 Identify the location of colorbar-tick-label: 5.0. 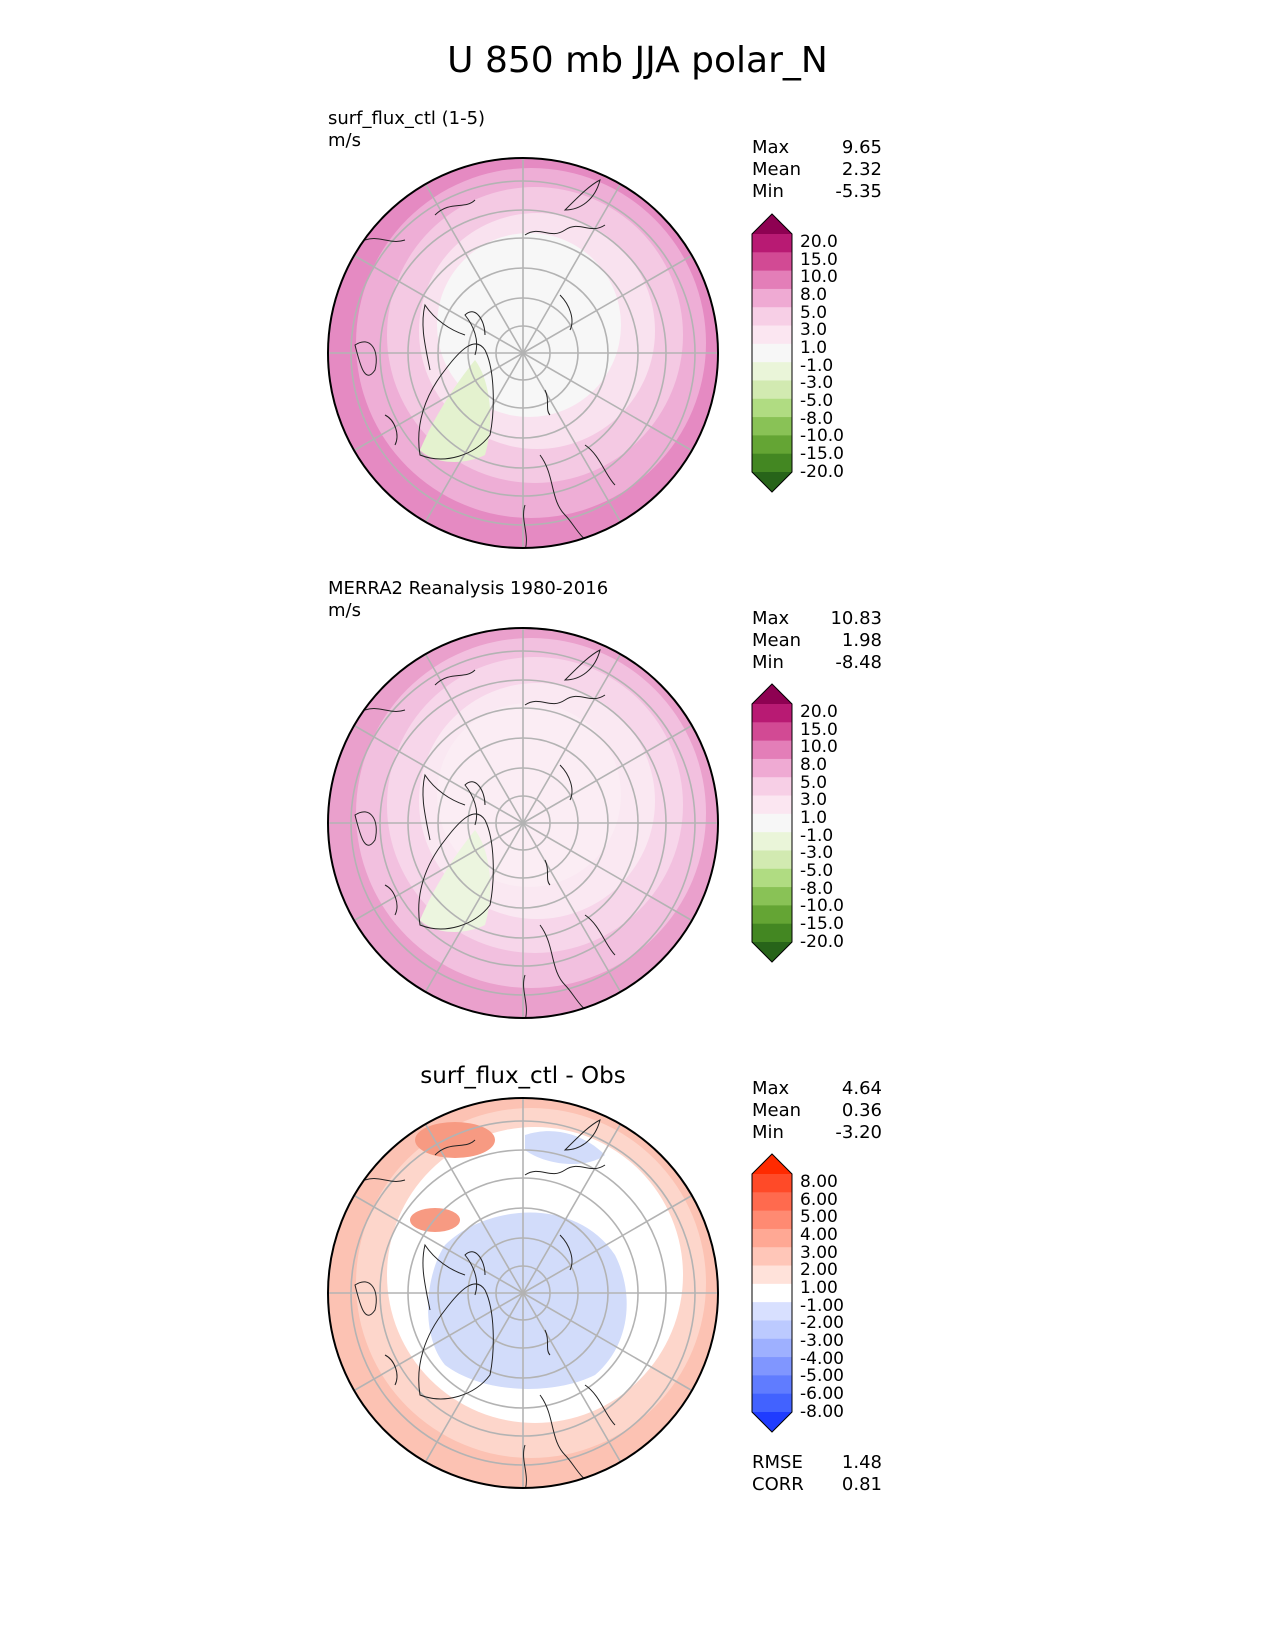
(814, 782).